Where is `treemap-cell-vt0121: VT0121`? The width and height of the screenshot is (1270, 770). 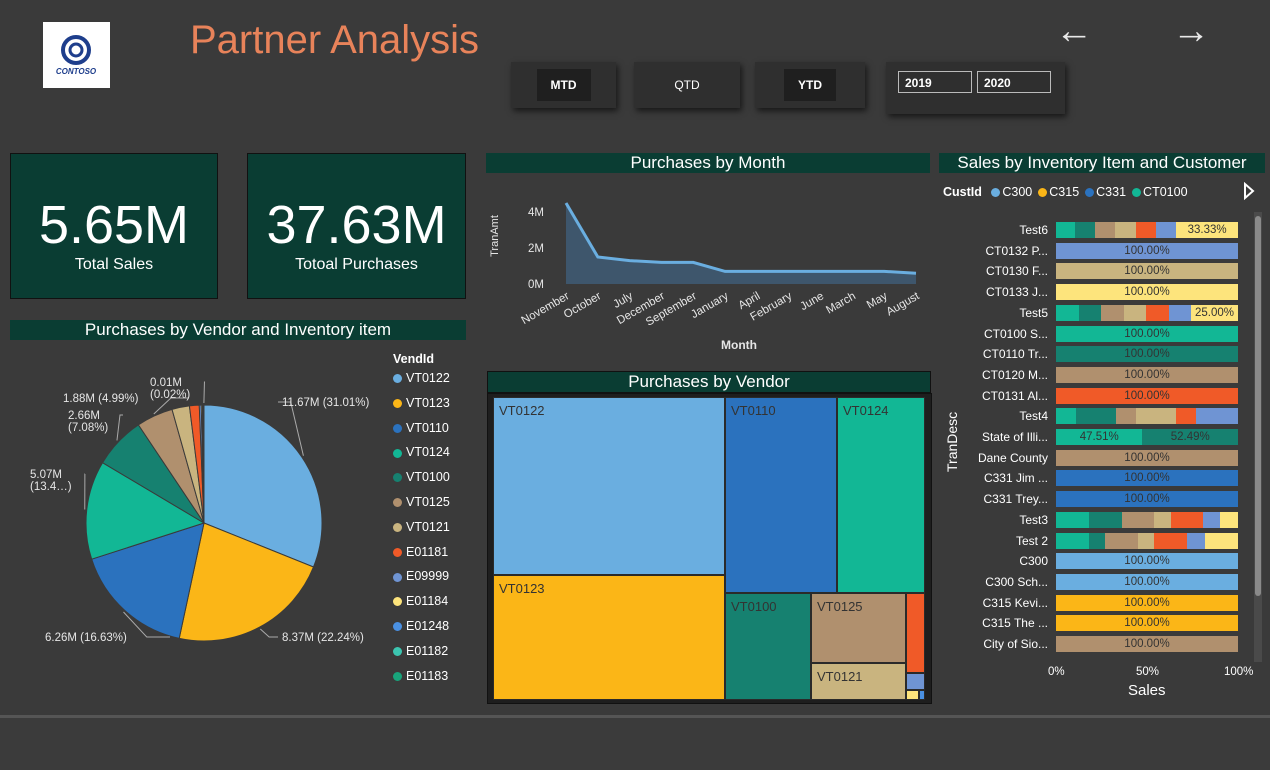 treemap-cell-vt0121: VT0121 is located at coordinates (858, 681).